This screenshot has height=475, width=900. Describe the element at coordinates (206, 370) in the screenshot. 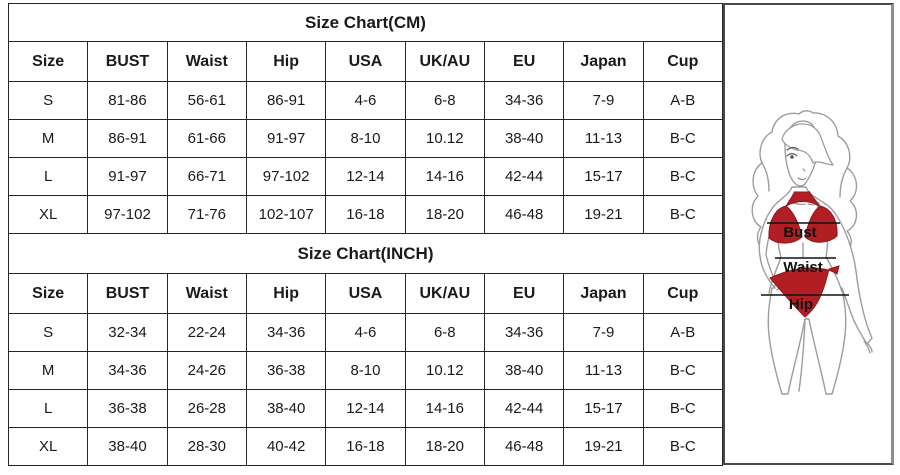

I see `data-cell: 24-26` at that location.